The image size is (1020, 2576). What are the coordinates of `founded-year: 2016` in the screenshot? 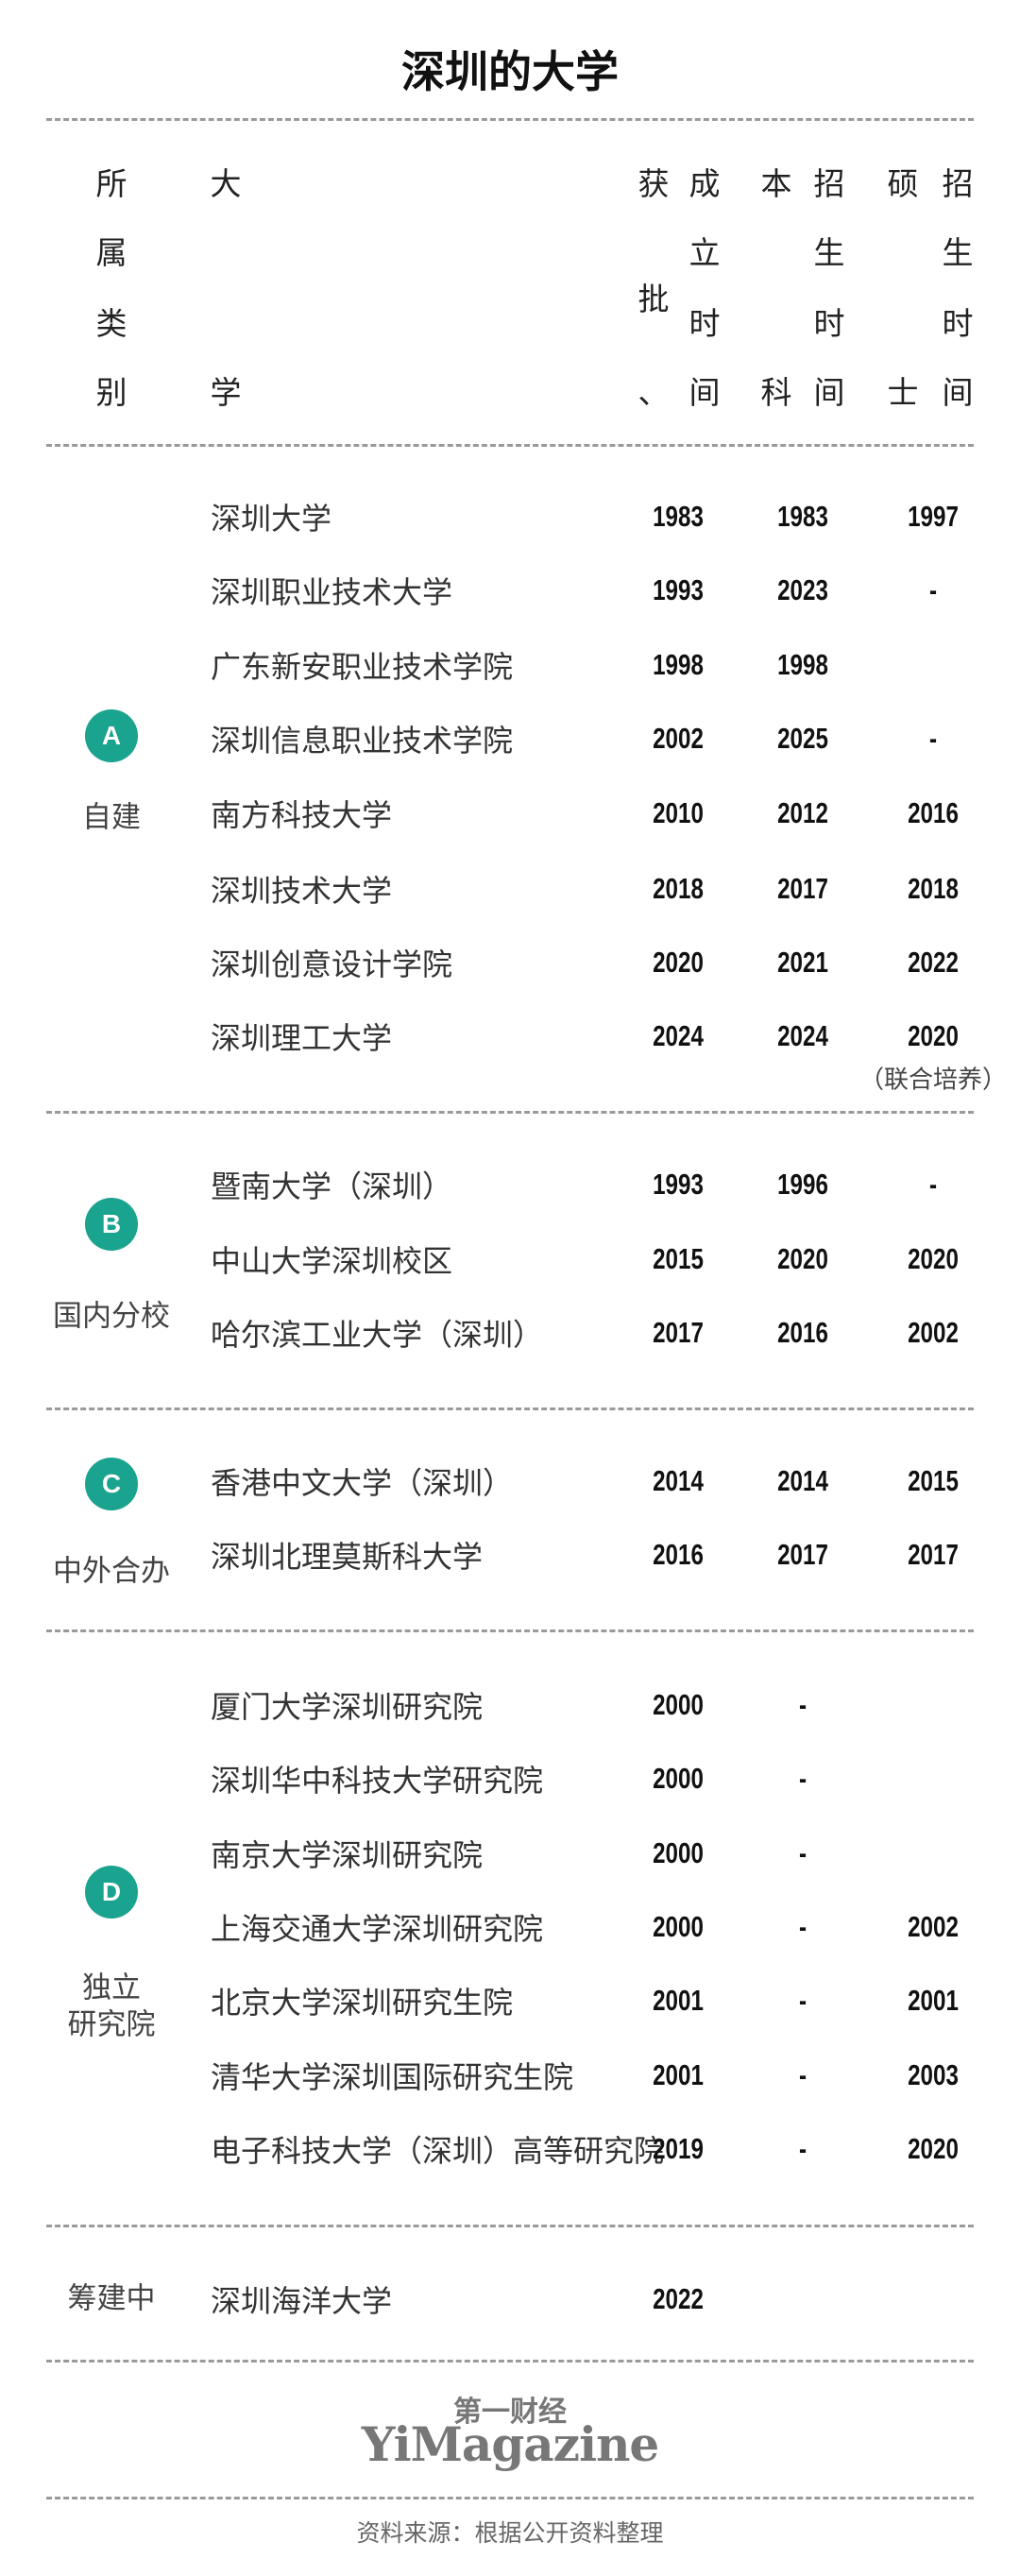 It's located at (678, 1555).